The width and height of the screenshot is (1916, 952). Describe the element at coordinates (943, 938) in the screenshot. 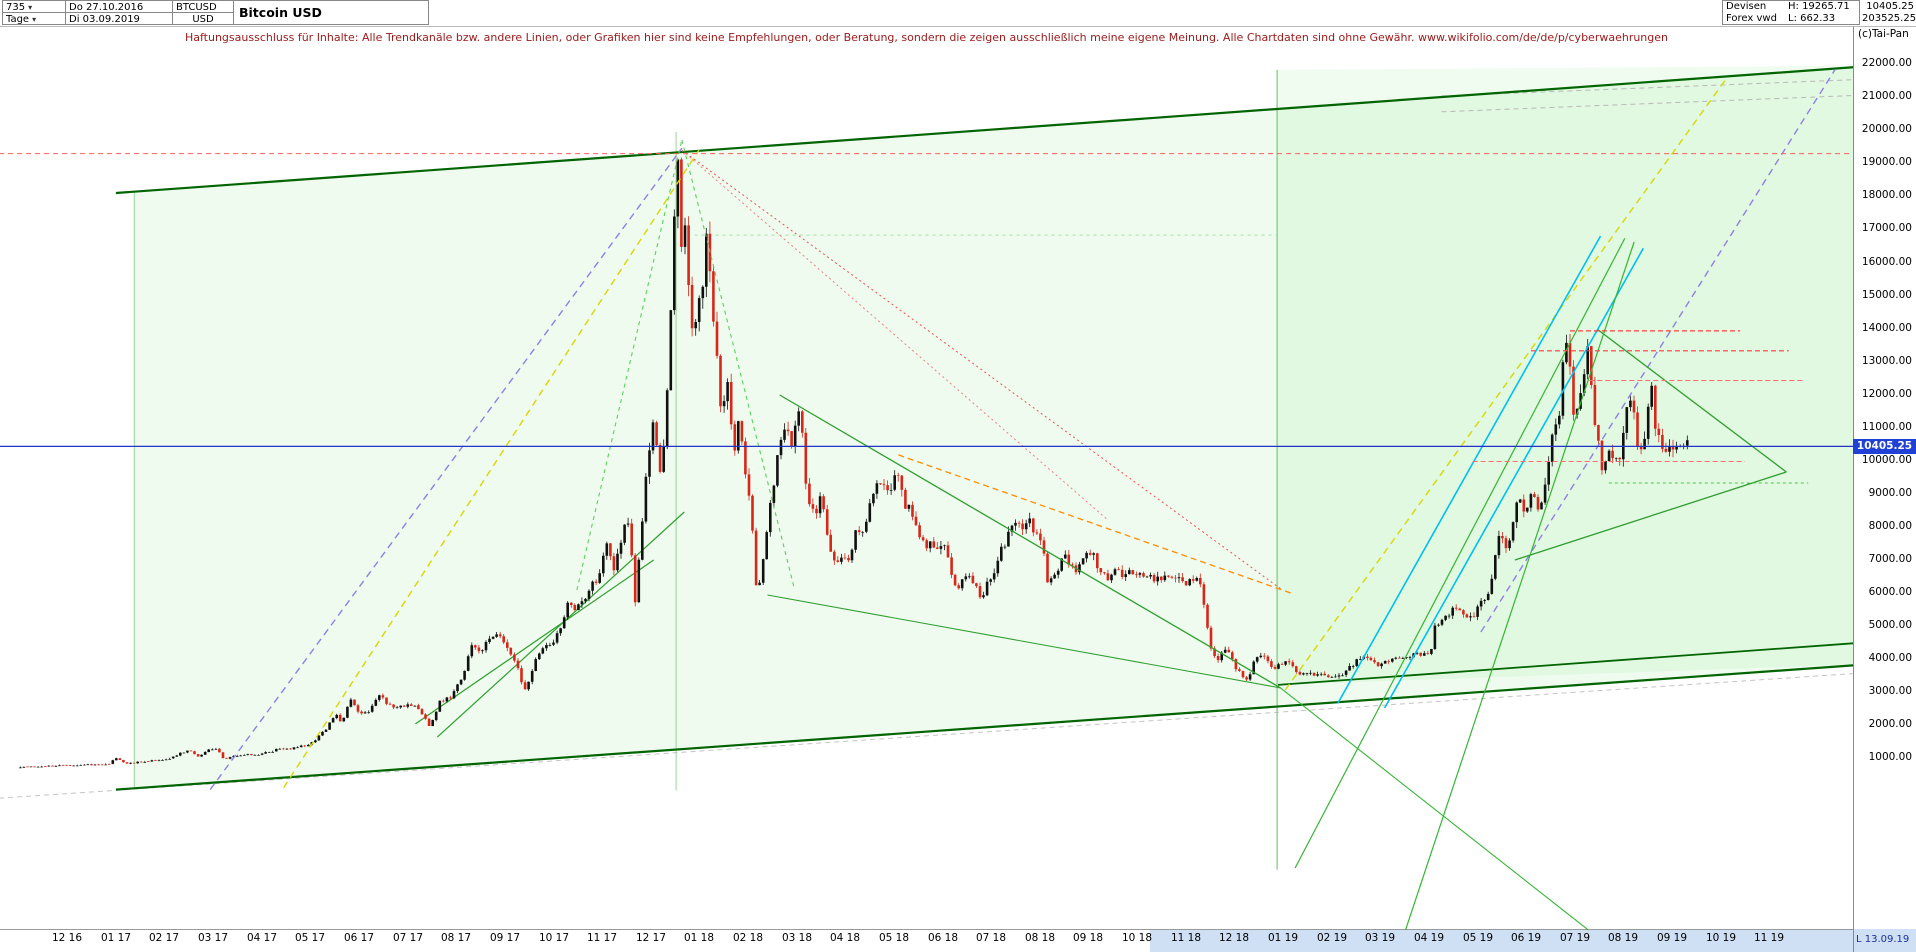

I see `x-axis-label: 06 18` at that location.